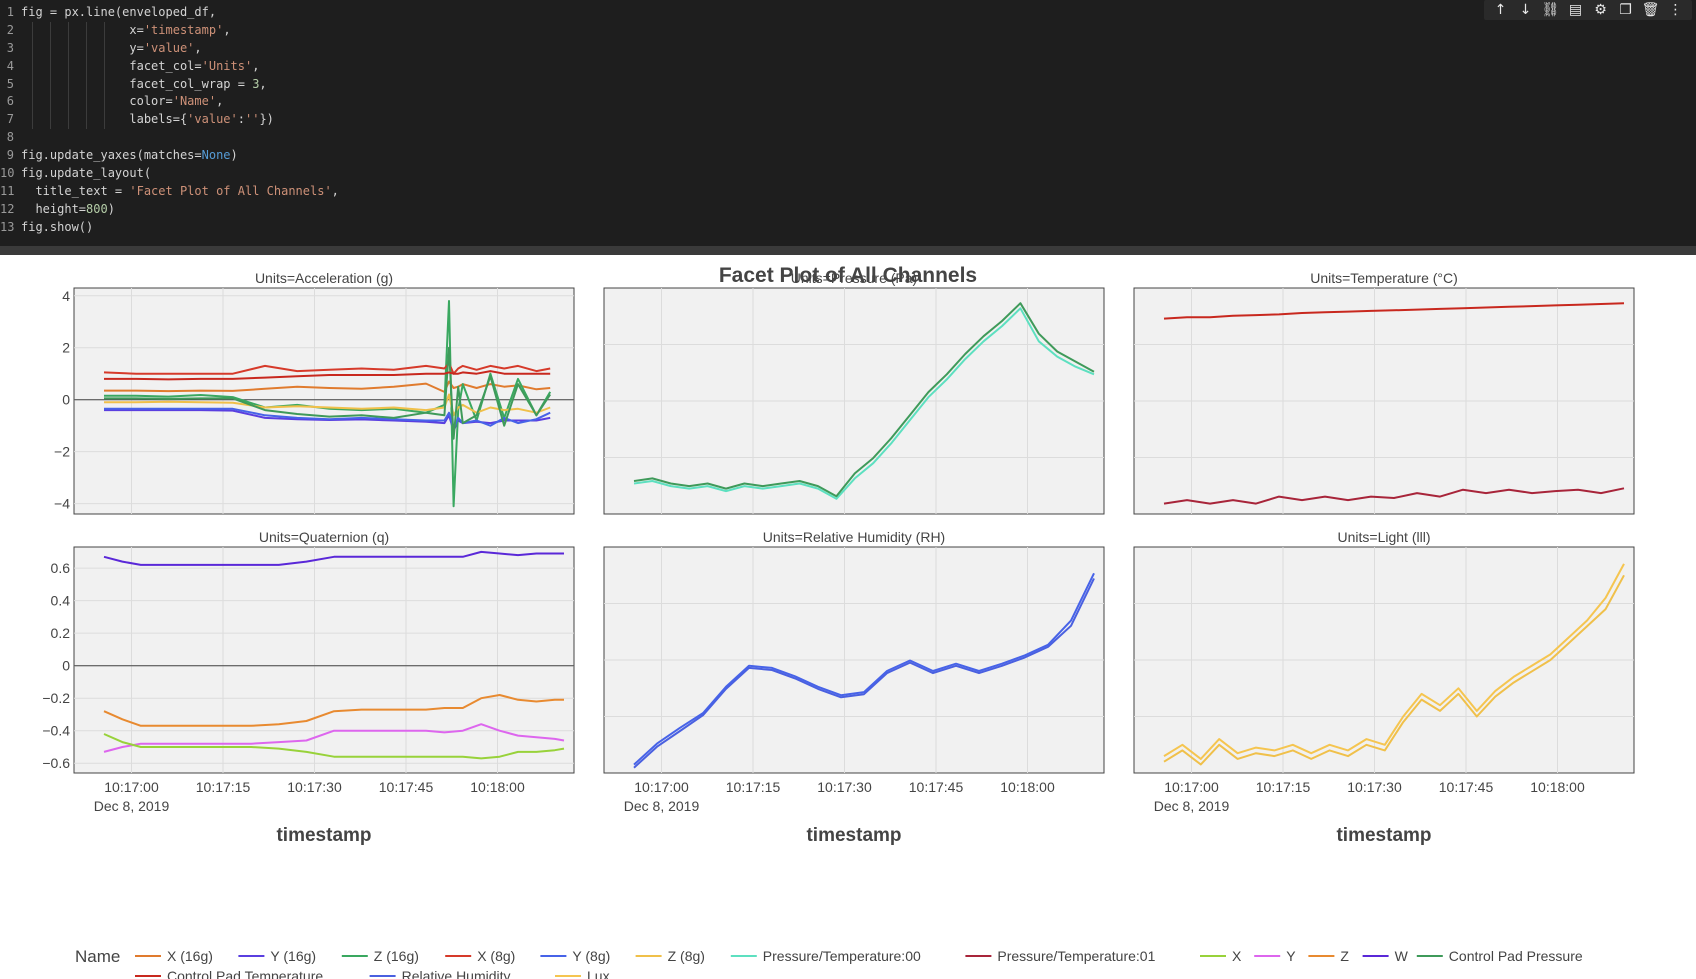 This screenshot has width=1696, height=979. What do you see at coordinates (75, 190) in the screenshot?
I see `code-token: title_text =` at bounding box center [75, 190].